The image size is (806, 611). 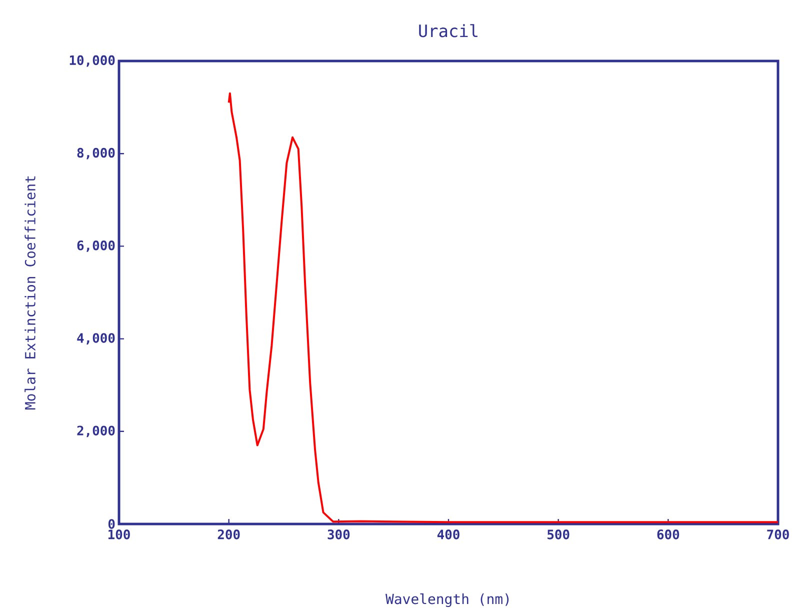 What do you see at coordinates (92, 61) in the screenshot?
I see `y-tick-label: 10,000` at bounding box center [92, 61].